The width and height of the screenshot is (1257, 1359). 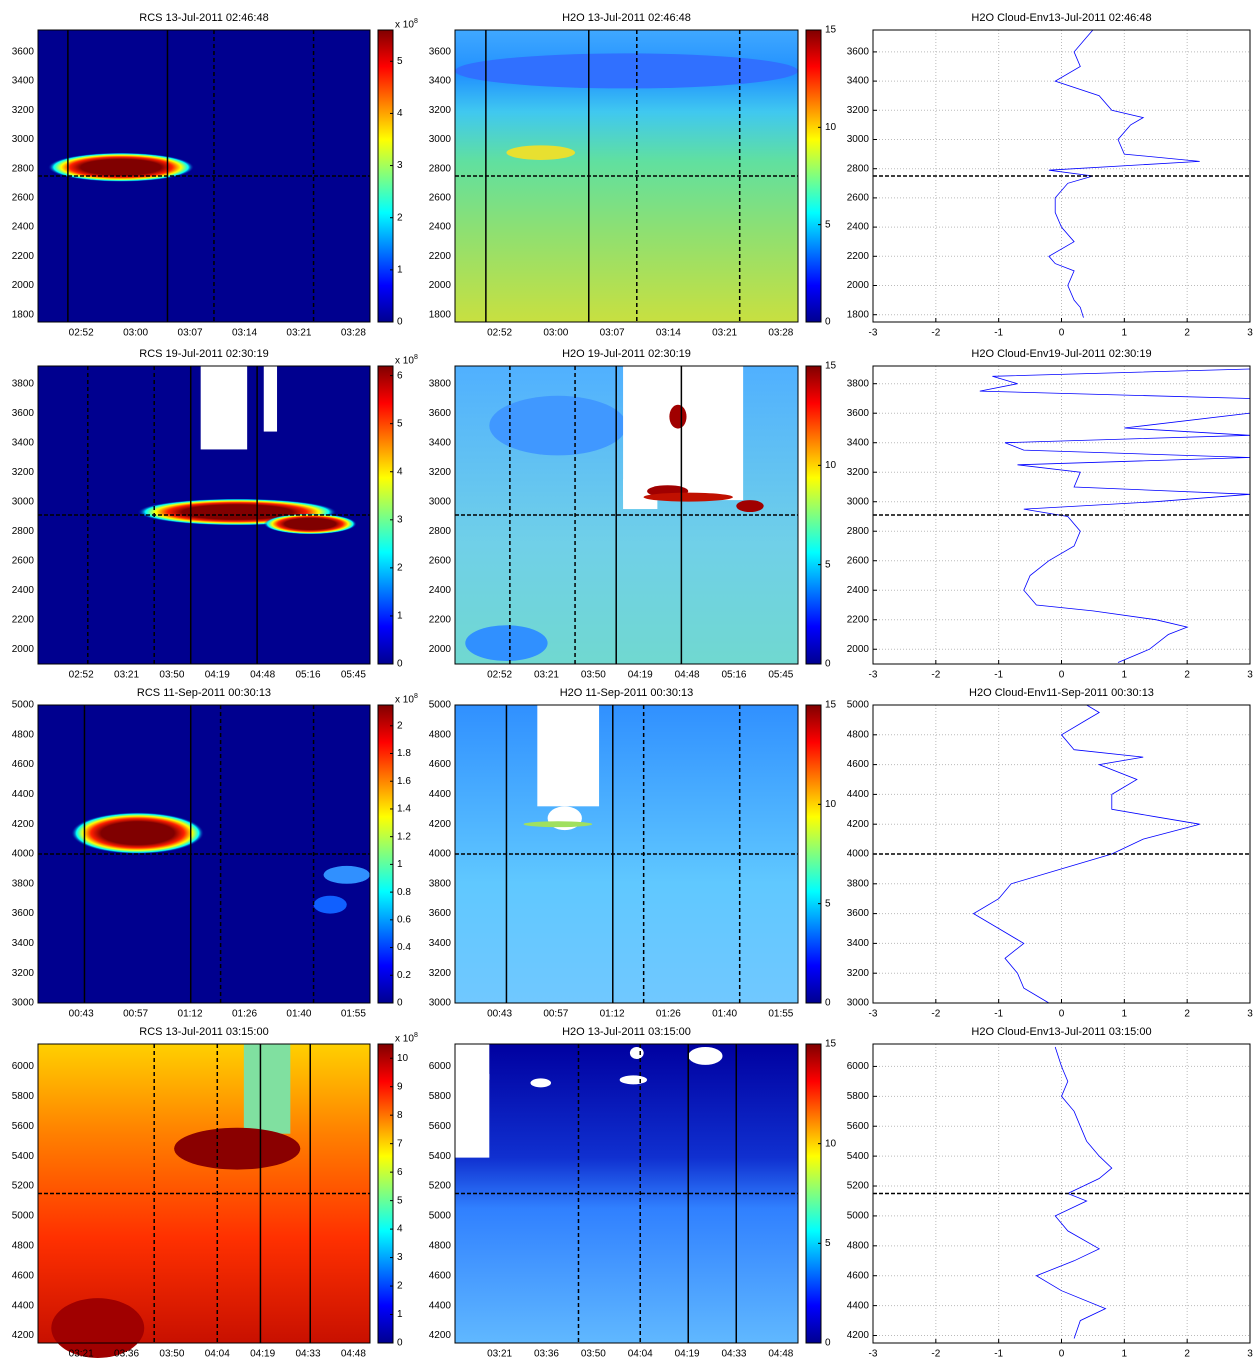 I want to click on x-tick-label: 04:48, so click(x=780, y=1354).